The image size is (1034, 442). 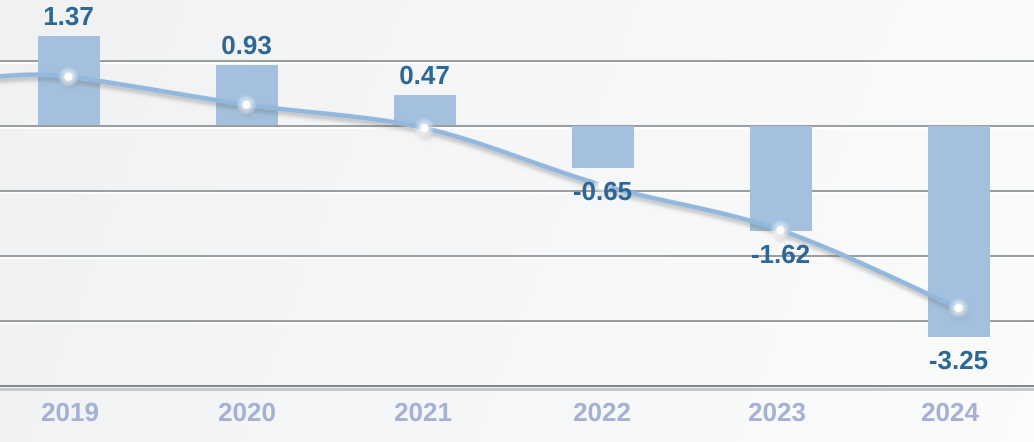 I want to click on x-axis-label-2024: 2024, so click(x=950, y=412).